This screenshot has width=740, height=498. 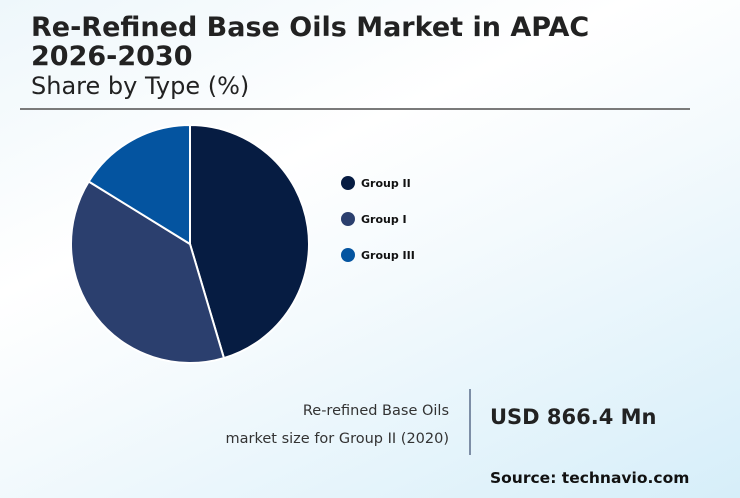 What do you see at coordinates (573, 417) in the screenshot?
I see `stat-value: USD 866.4 Mn` at bounding box center [573, 417].